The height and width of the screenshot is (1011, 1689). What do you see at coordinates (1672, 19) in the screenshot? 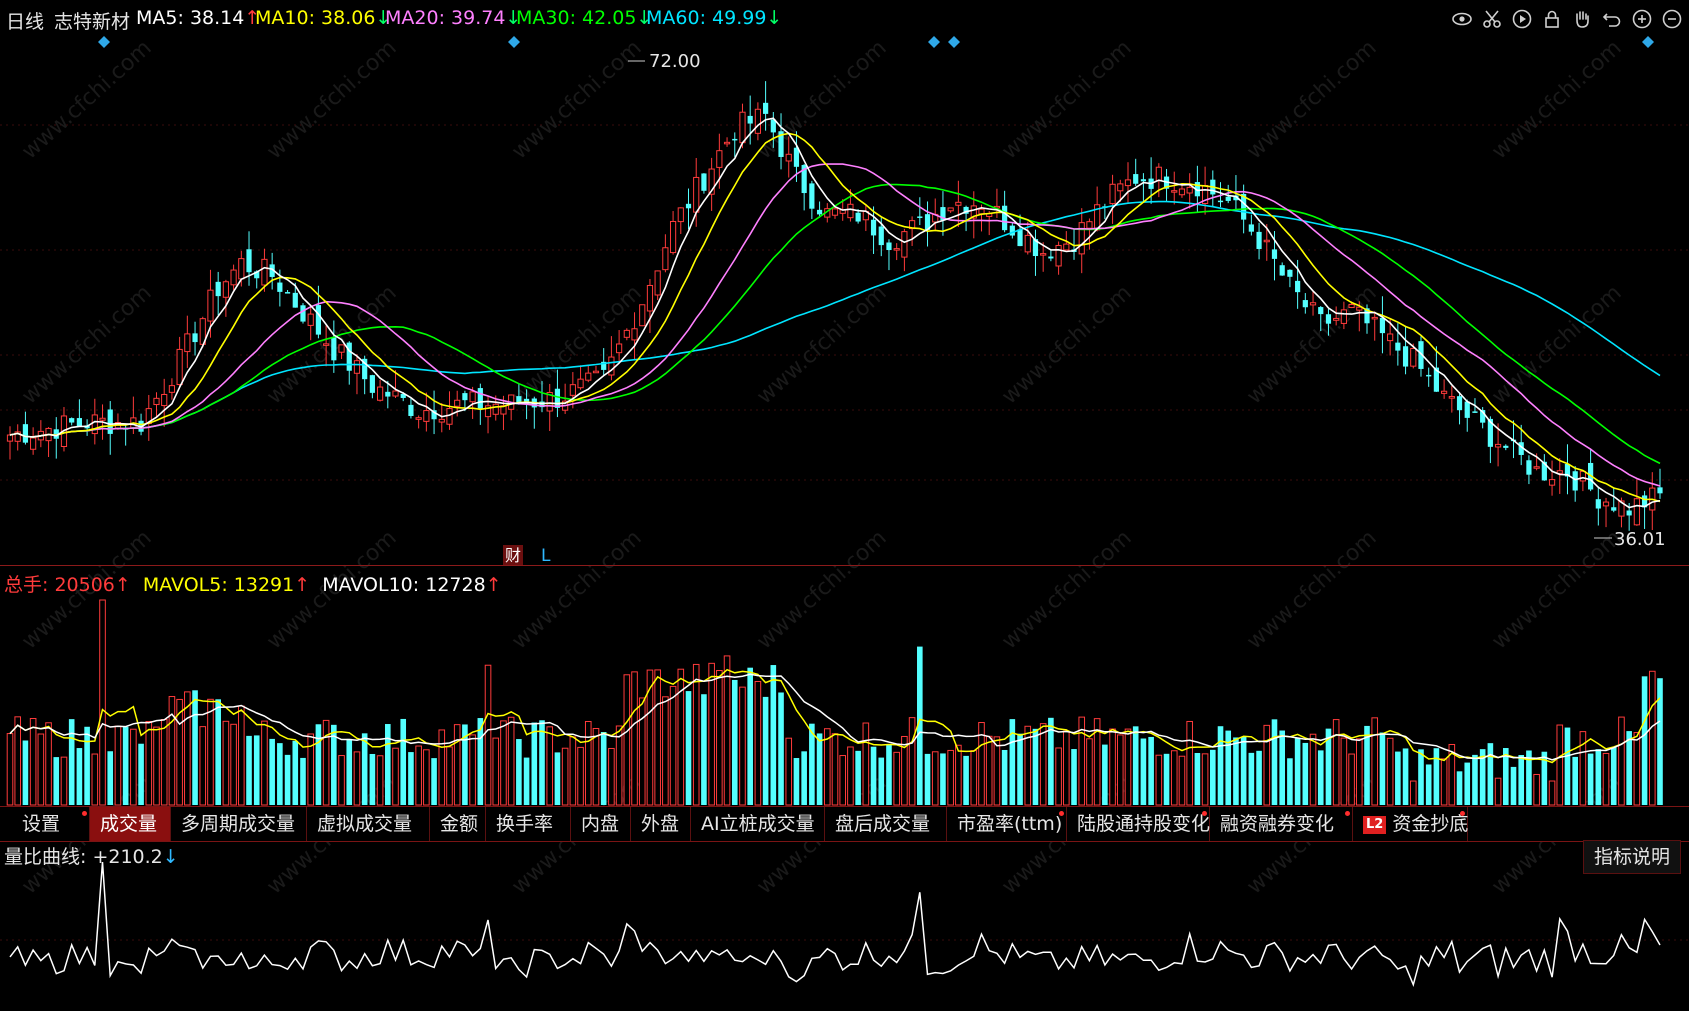
I see `zoom-out-icon` at bounding box center [1672, 19].